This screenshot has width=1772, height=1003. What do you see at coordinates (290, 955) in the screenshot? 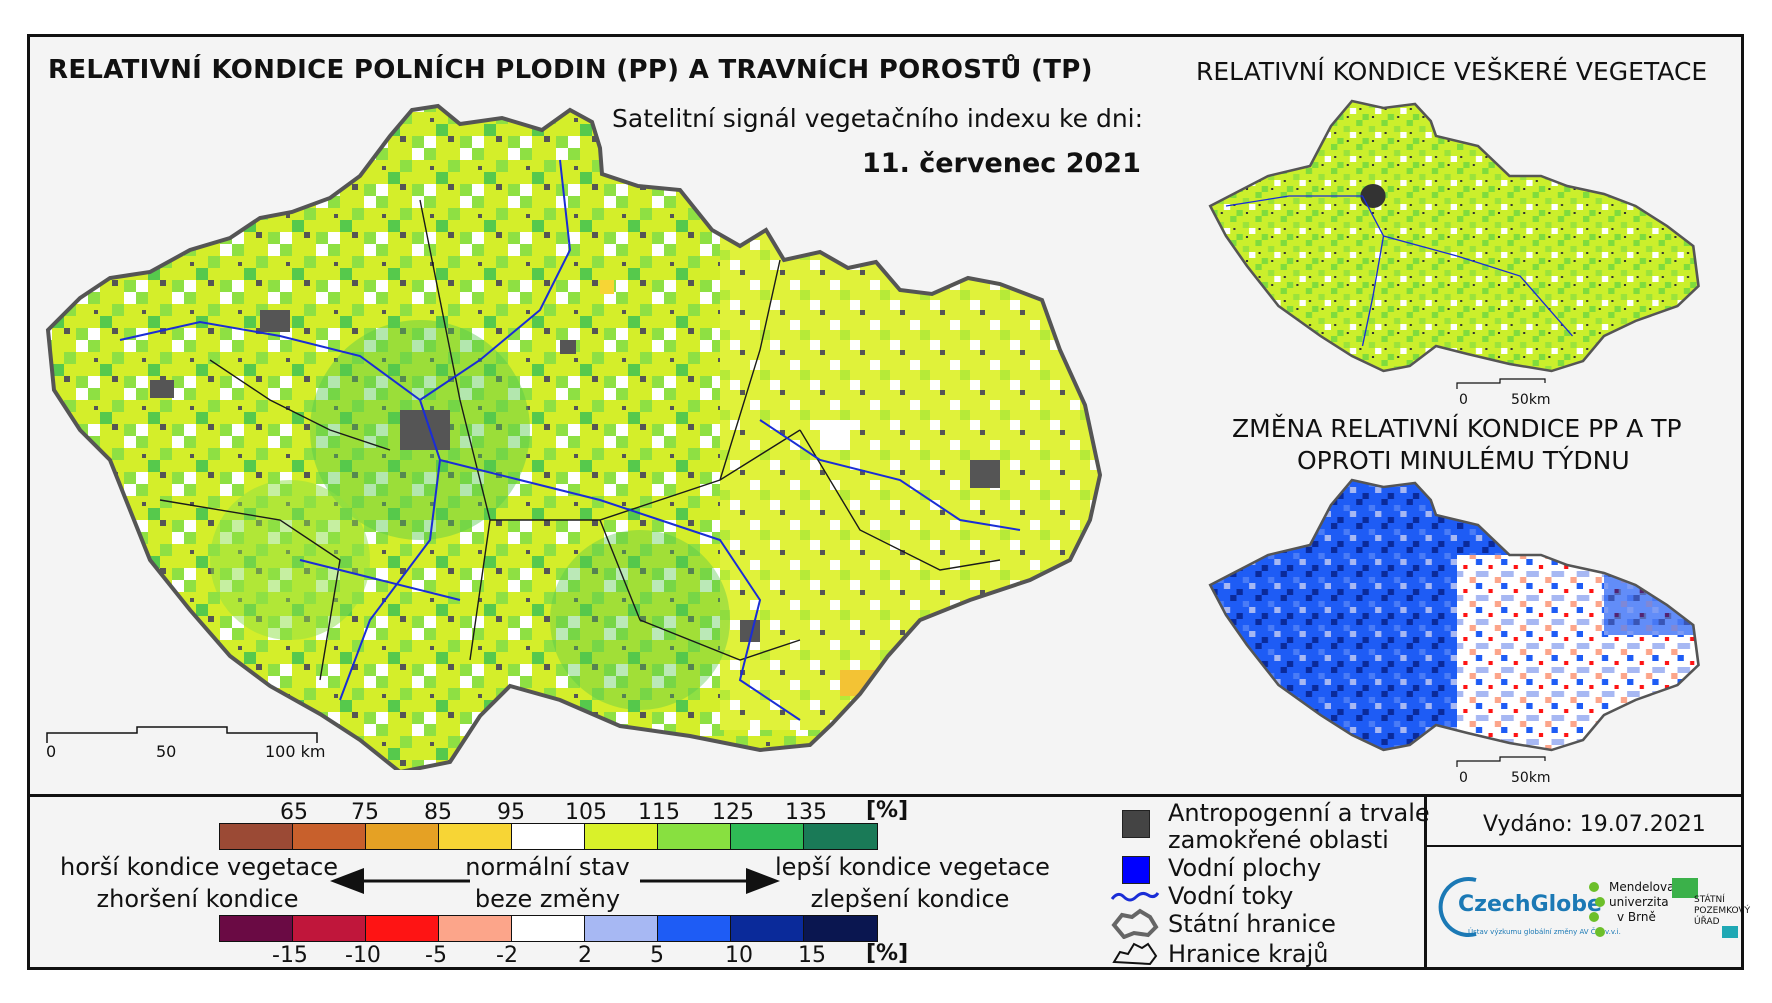
I see `change-tick: -15` at bounding box center [290, 955].